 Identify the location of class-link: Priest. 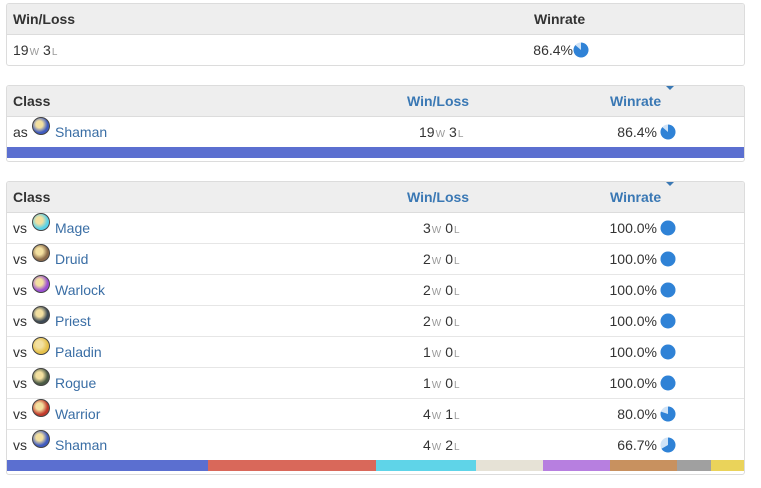
(73, 321).